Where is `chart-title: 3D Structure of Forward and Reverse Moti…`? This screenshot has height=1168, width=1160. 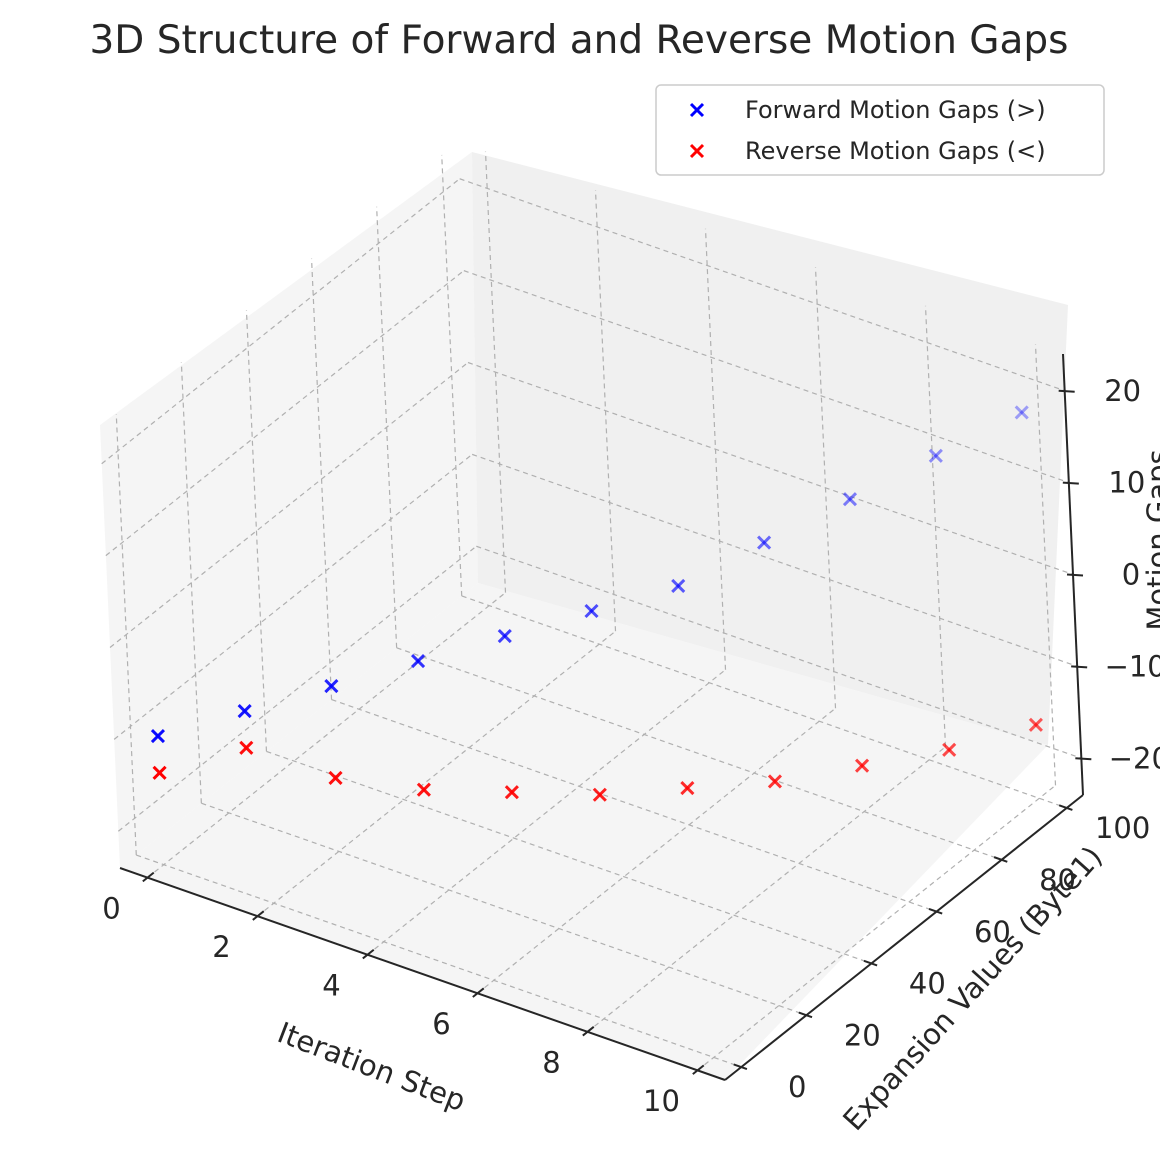 chart-title: 3D Structure of Forward and Reverse Moti… is located at coordinates (578, 40).